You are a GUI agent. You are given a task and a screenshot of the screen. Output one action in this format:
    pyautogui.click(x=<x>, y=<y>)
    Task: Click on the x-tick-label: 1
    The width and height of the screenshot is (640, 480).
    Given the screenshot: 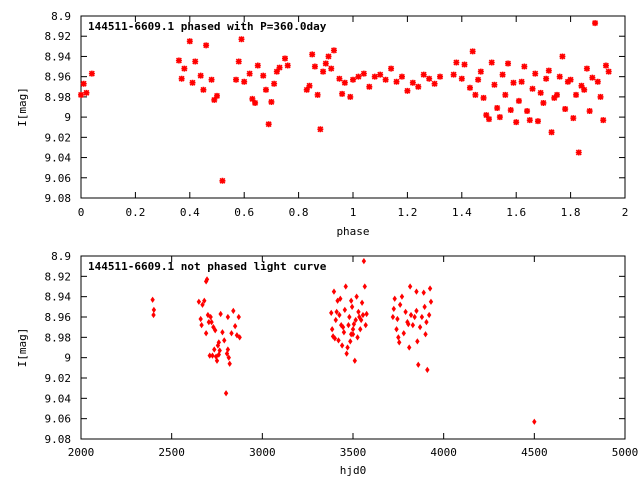 What is the action you would take?
    pyautogui.click(x=353, y=212)
    